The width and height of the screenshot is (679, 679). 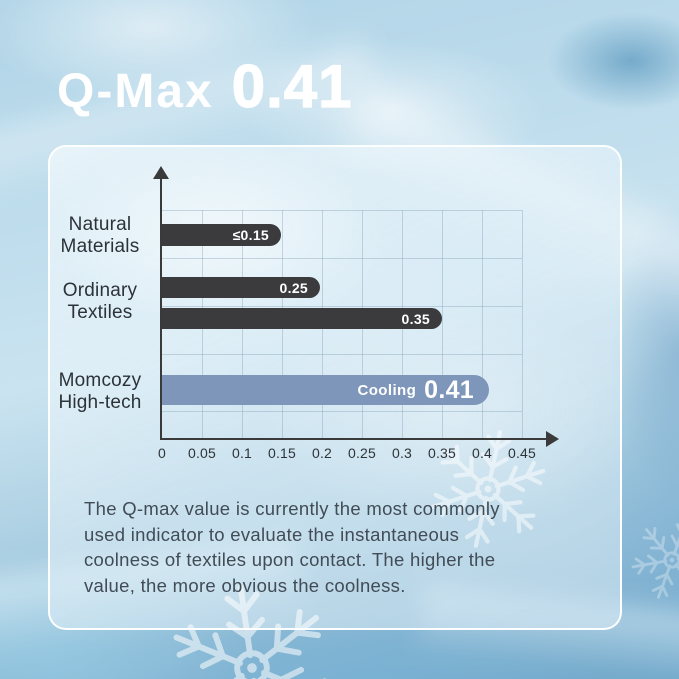 What do you see at coordinates (522, 453) in the screenshot?
I see `x-tick-label: 0.45` at bounding box center [522, 453].